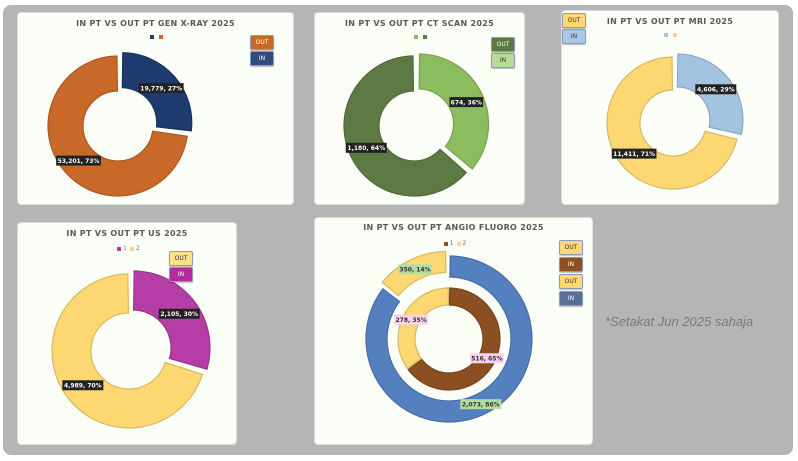  I want to click on data-label-text: 350, 14%, so click(414, 270).